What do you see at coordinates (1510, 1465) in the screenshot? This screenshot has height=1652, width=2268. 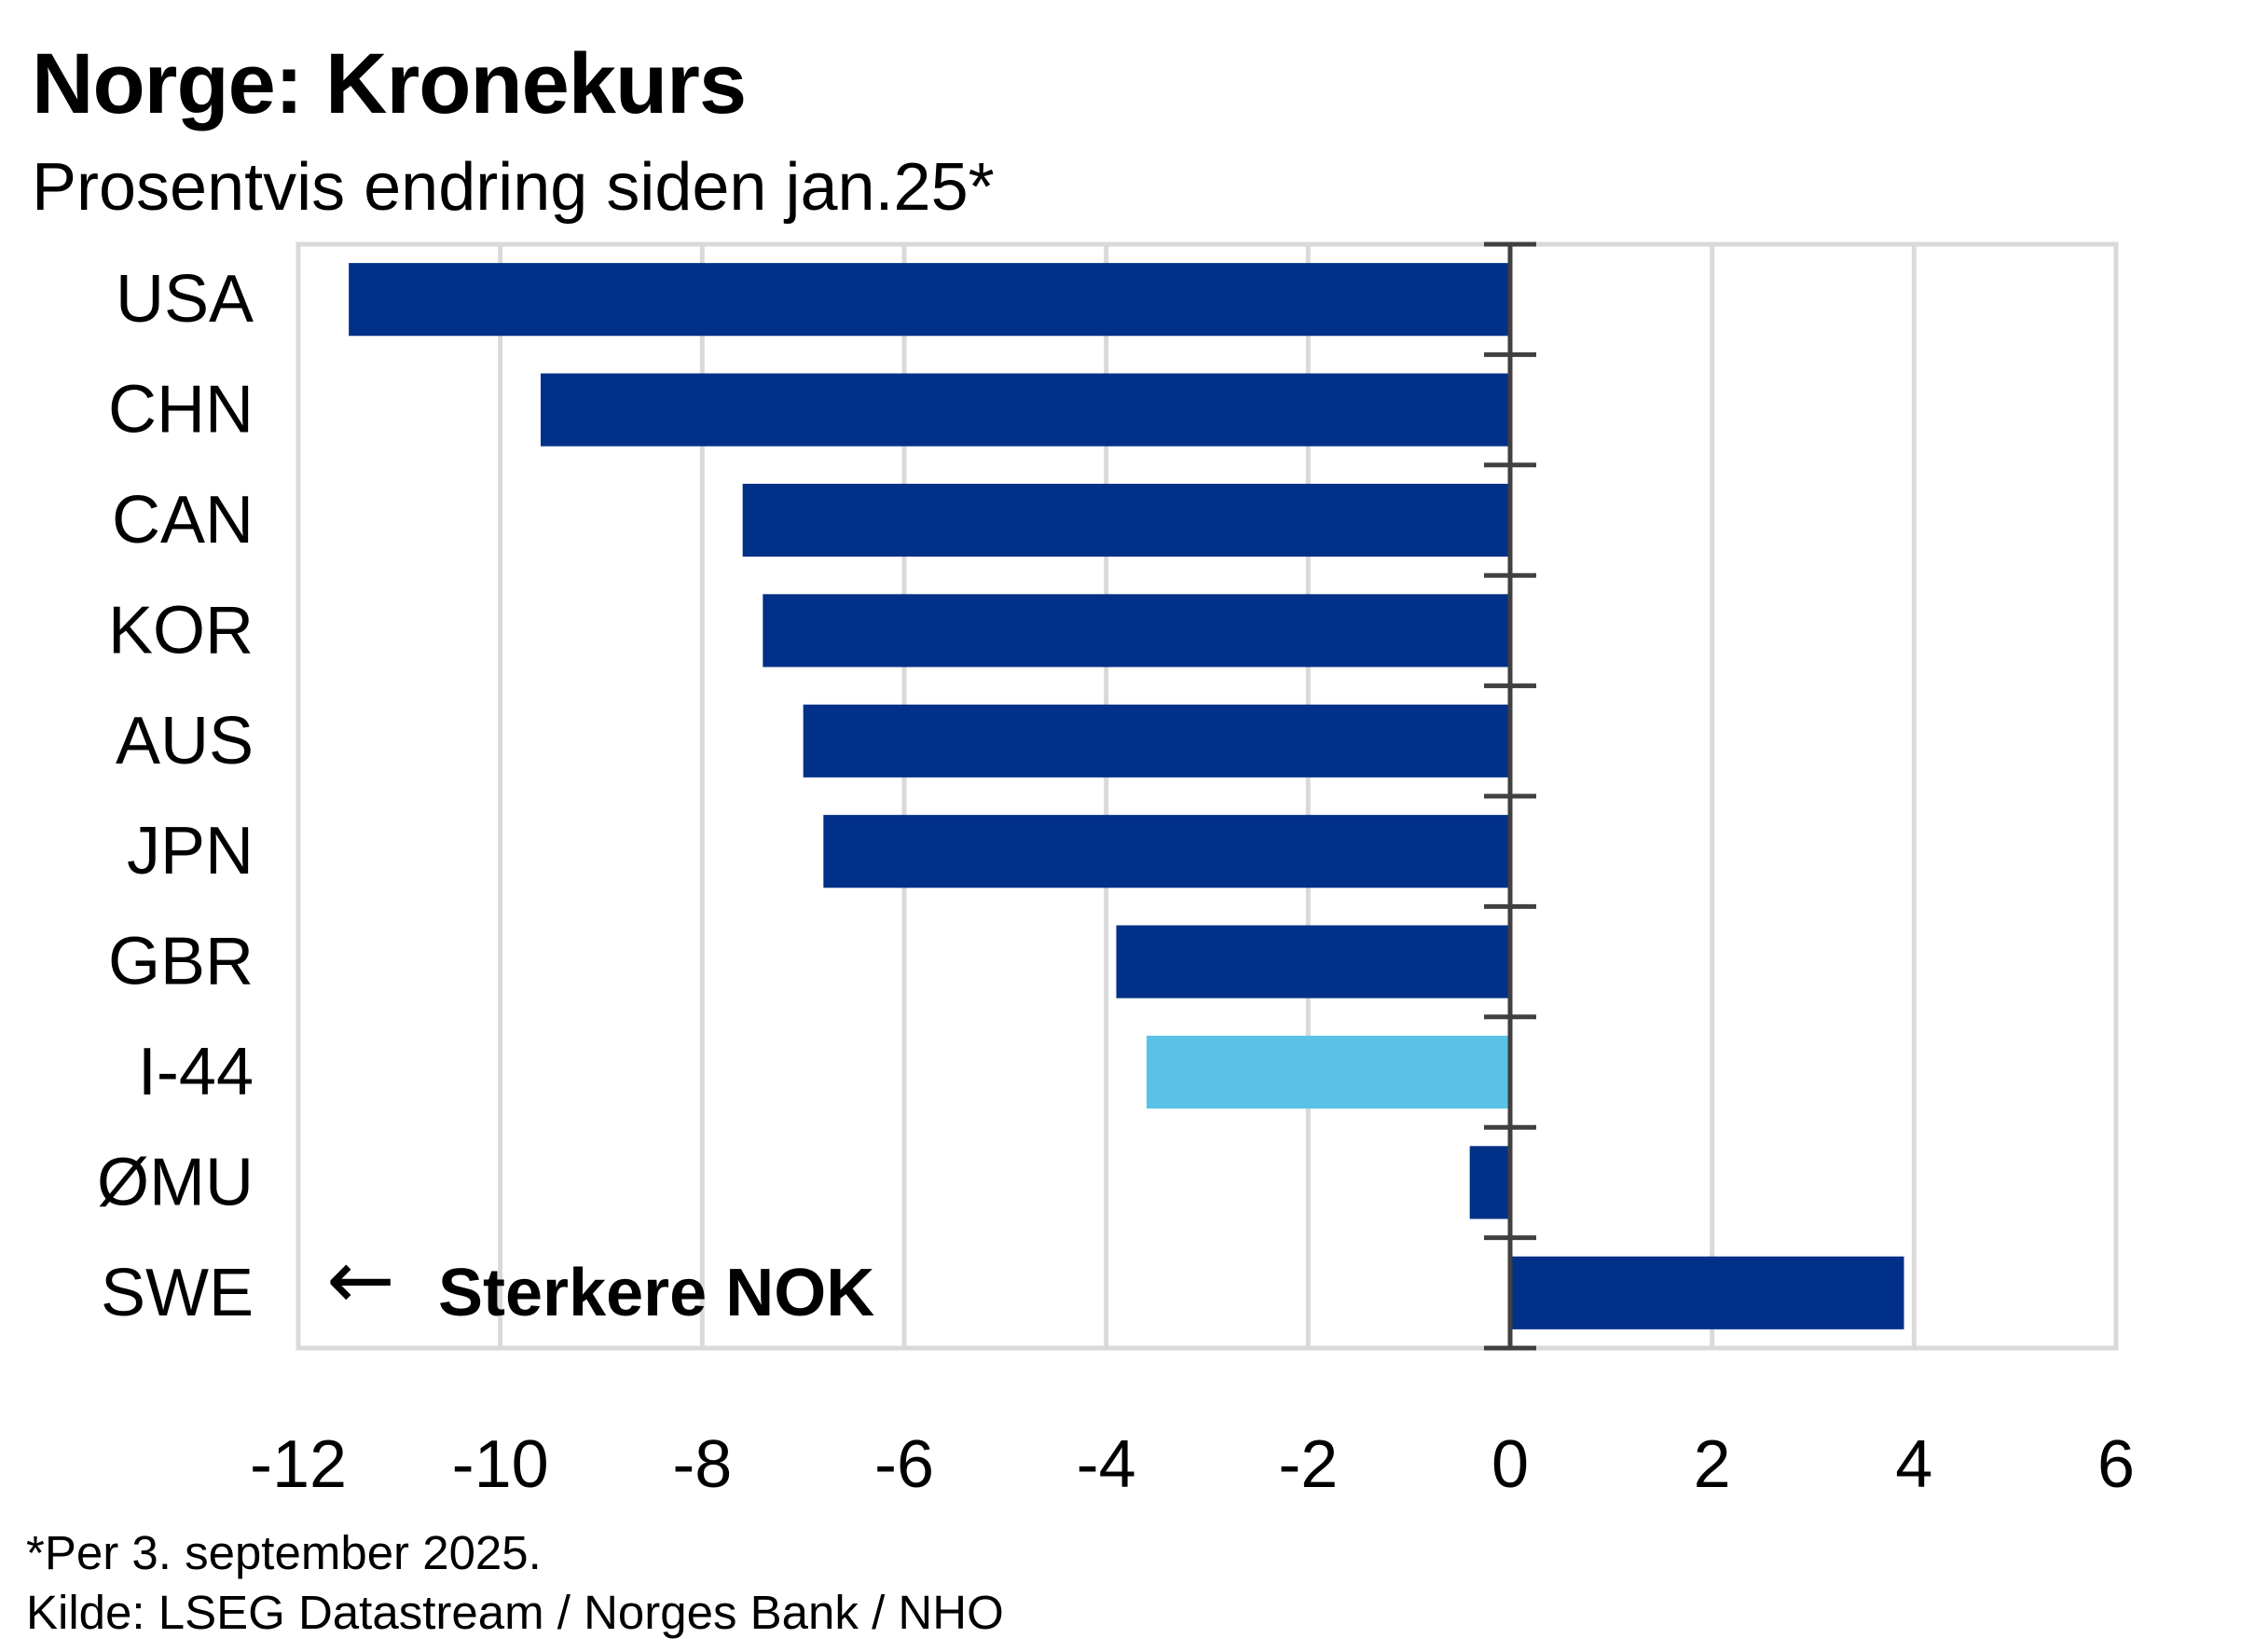 I see `x-tick-label: 0` at bounding box center [1510, 1465].